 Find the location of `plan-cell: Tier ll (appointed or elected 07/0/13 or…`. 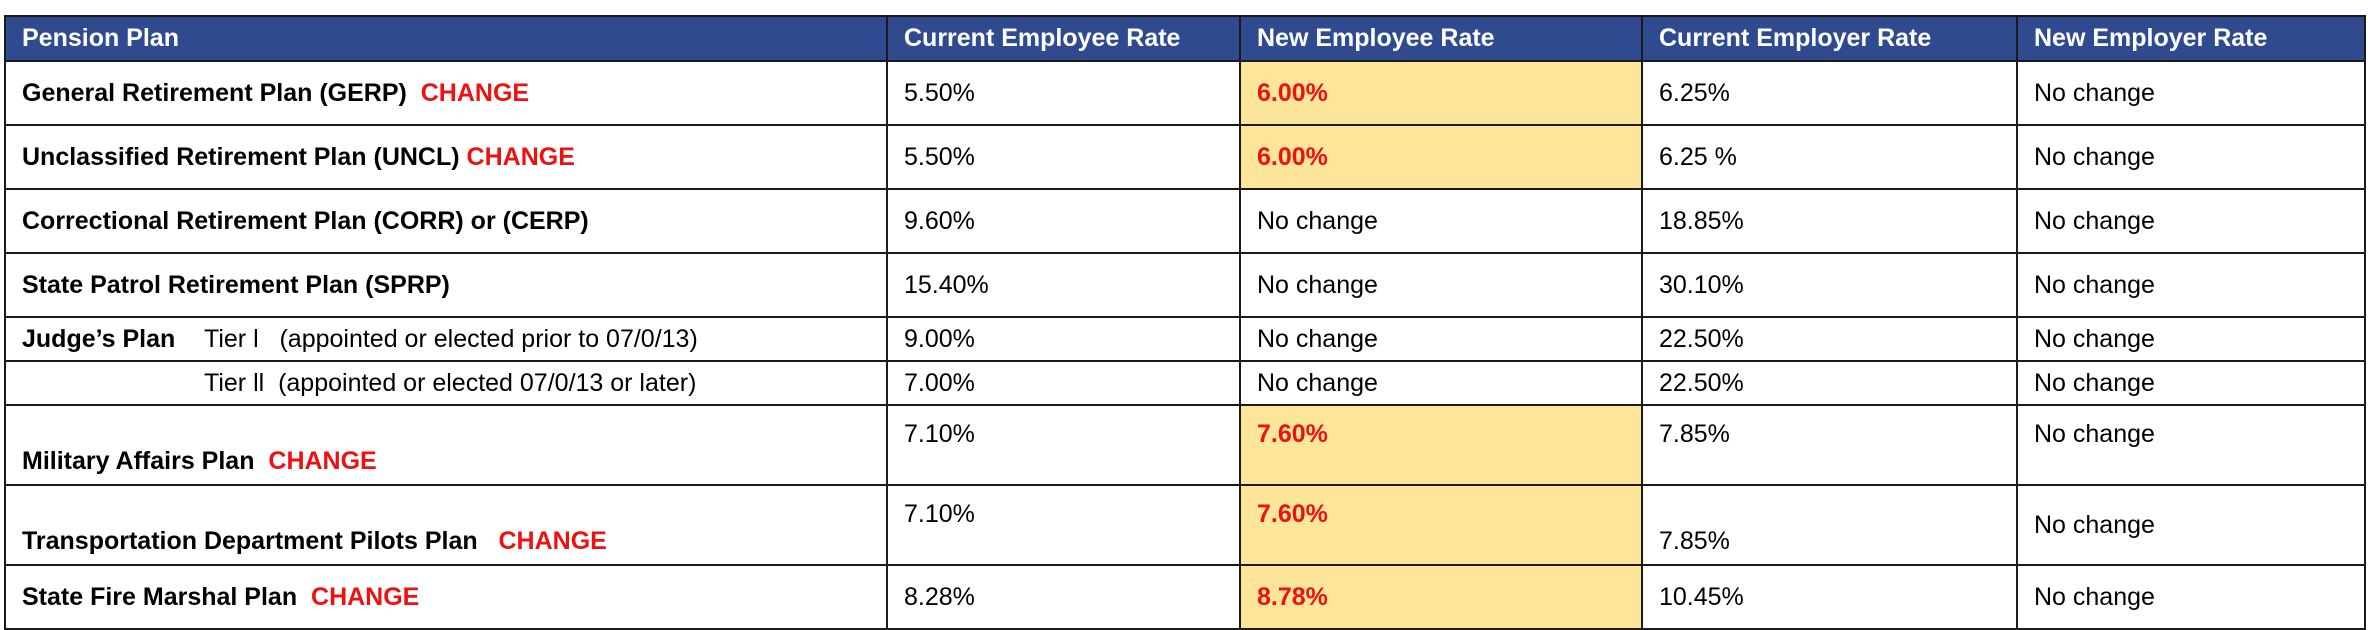

plan-cell: Tier ll (appointed or elected 07/0/13 or… is located at coordinates (446, 383).